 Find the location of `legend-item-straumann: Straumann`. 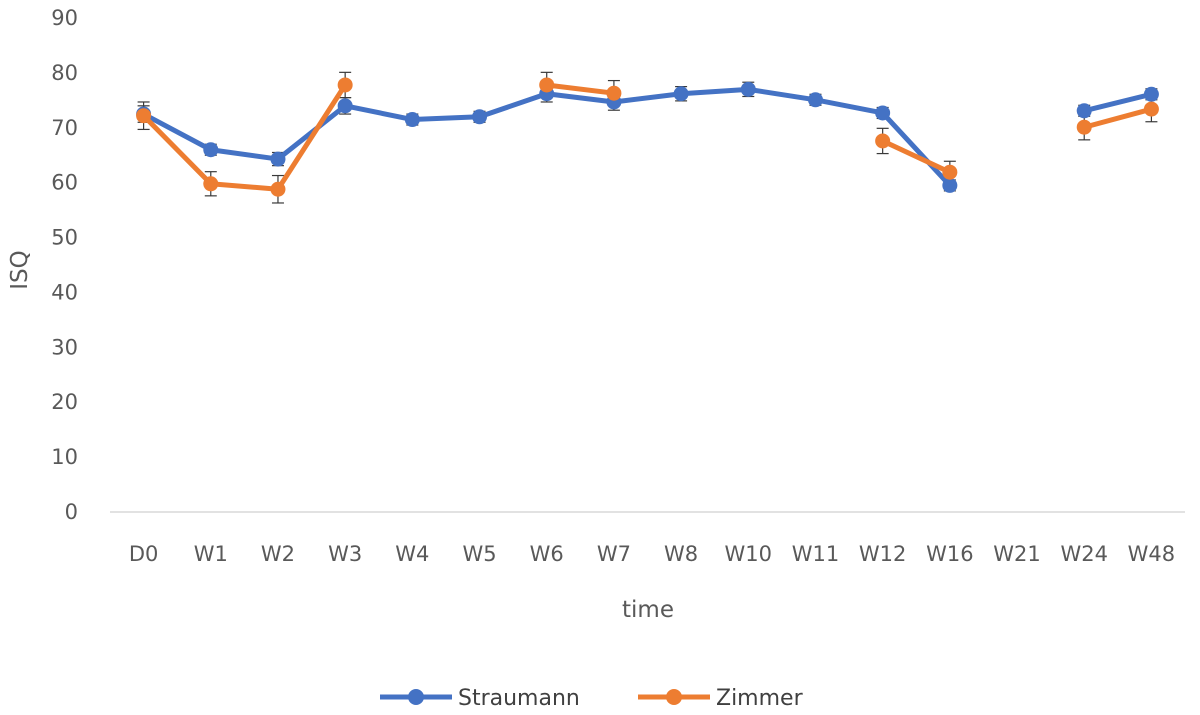

legend-item-straumann: Straumann is located at coordinates (480, 698).